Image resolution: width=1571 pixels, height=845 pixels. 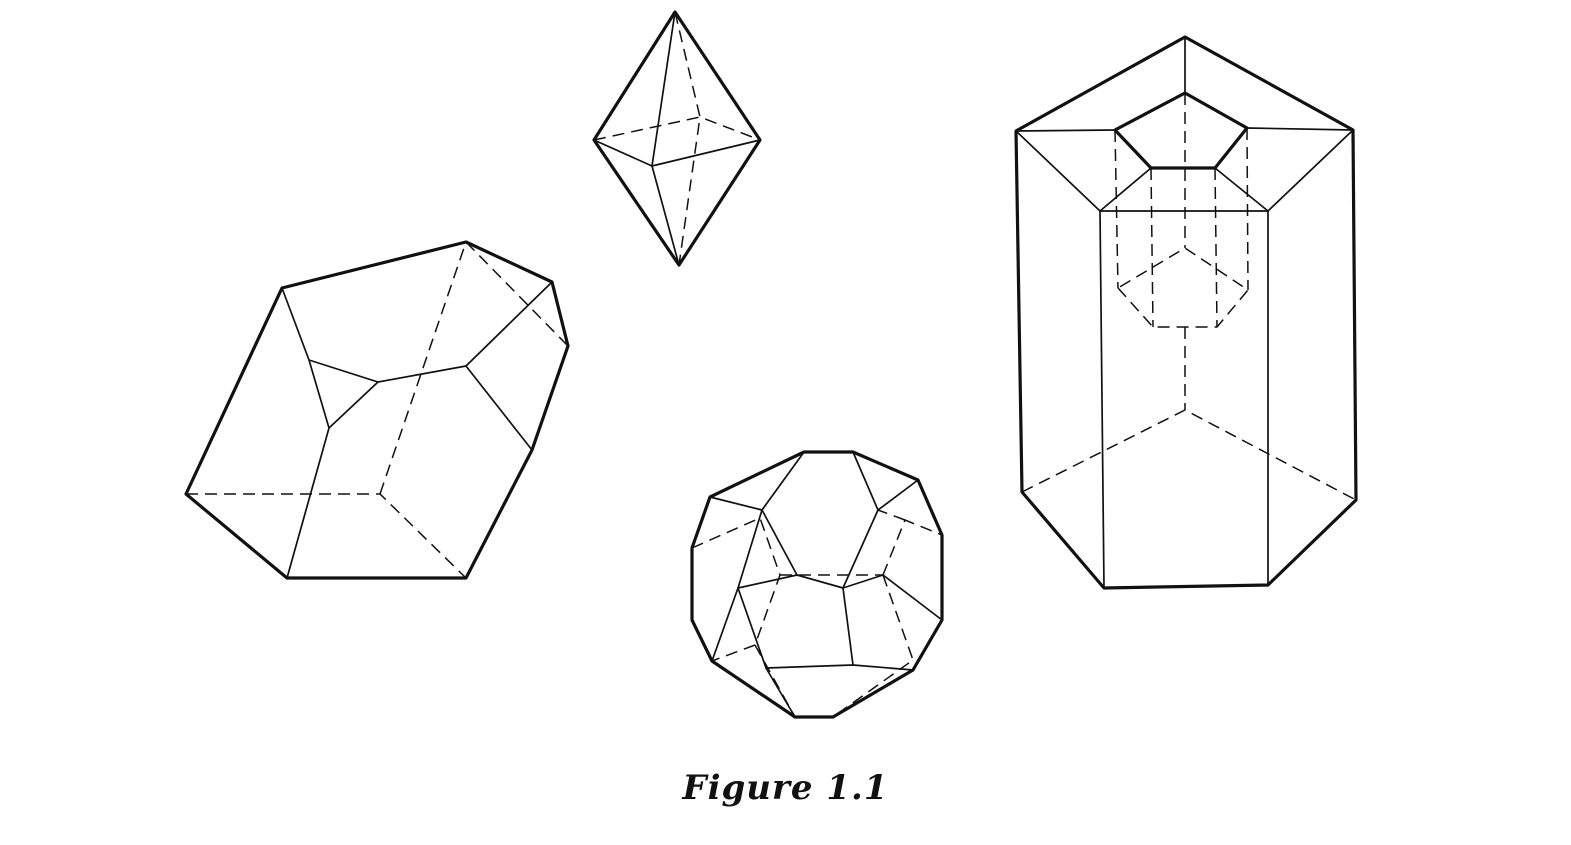 I want to click on octahedron-hidden-edge, so click(x=687, y=138).